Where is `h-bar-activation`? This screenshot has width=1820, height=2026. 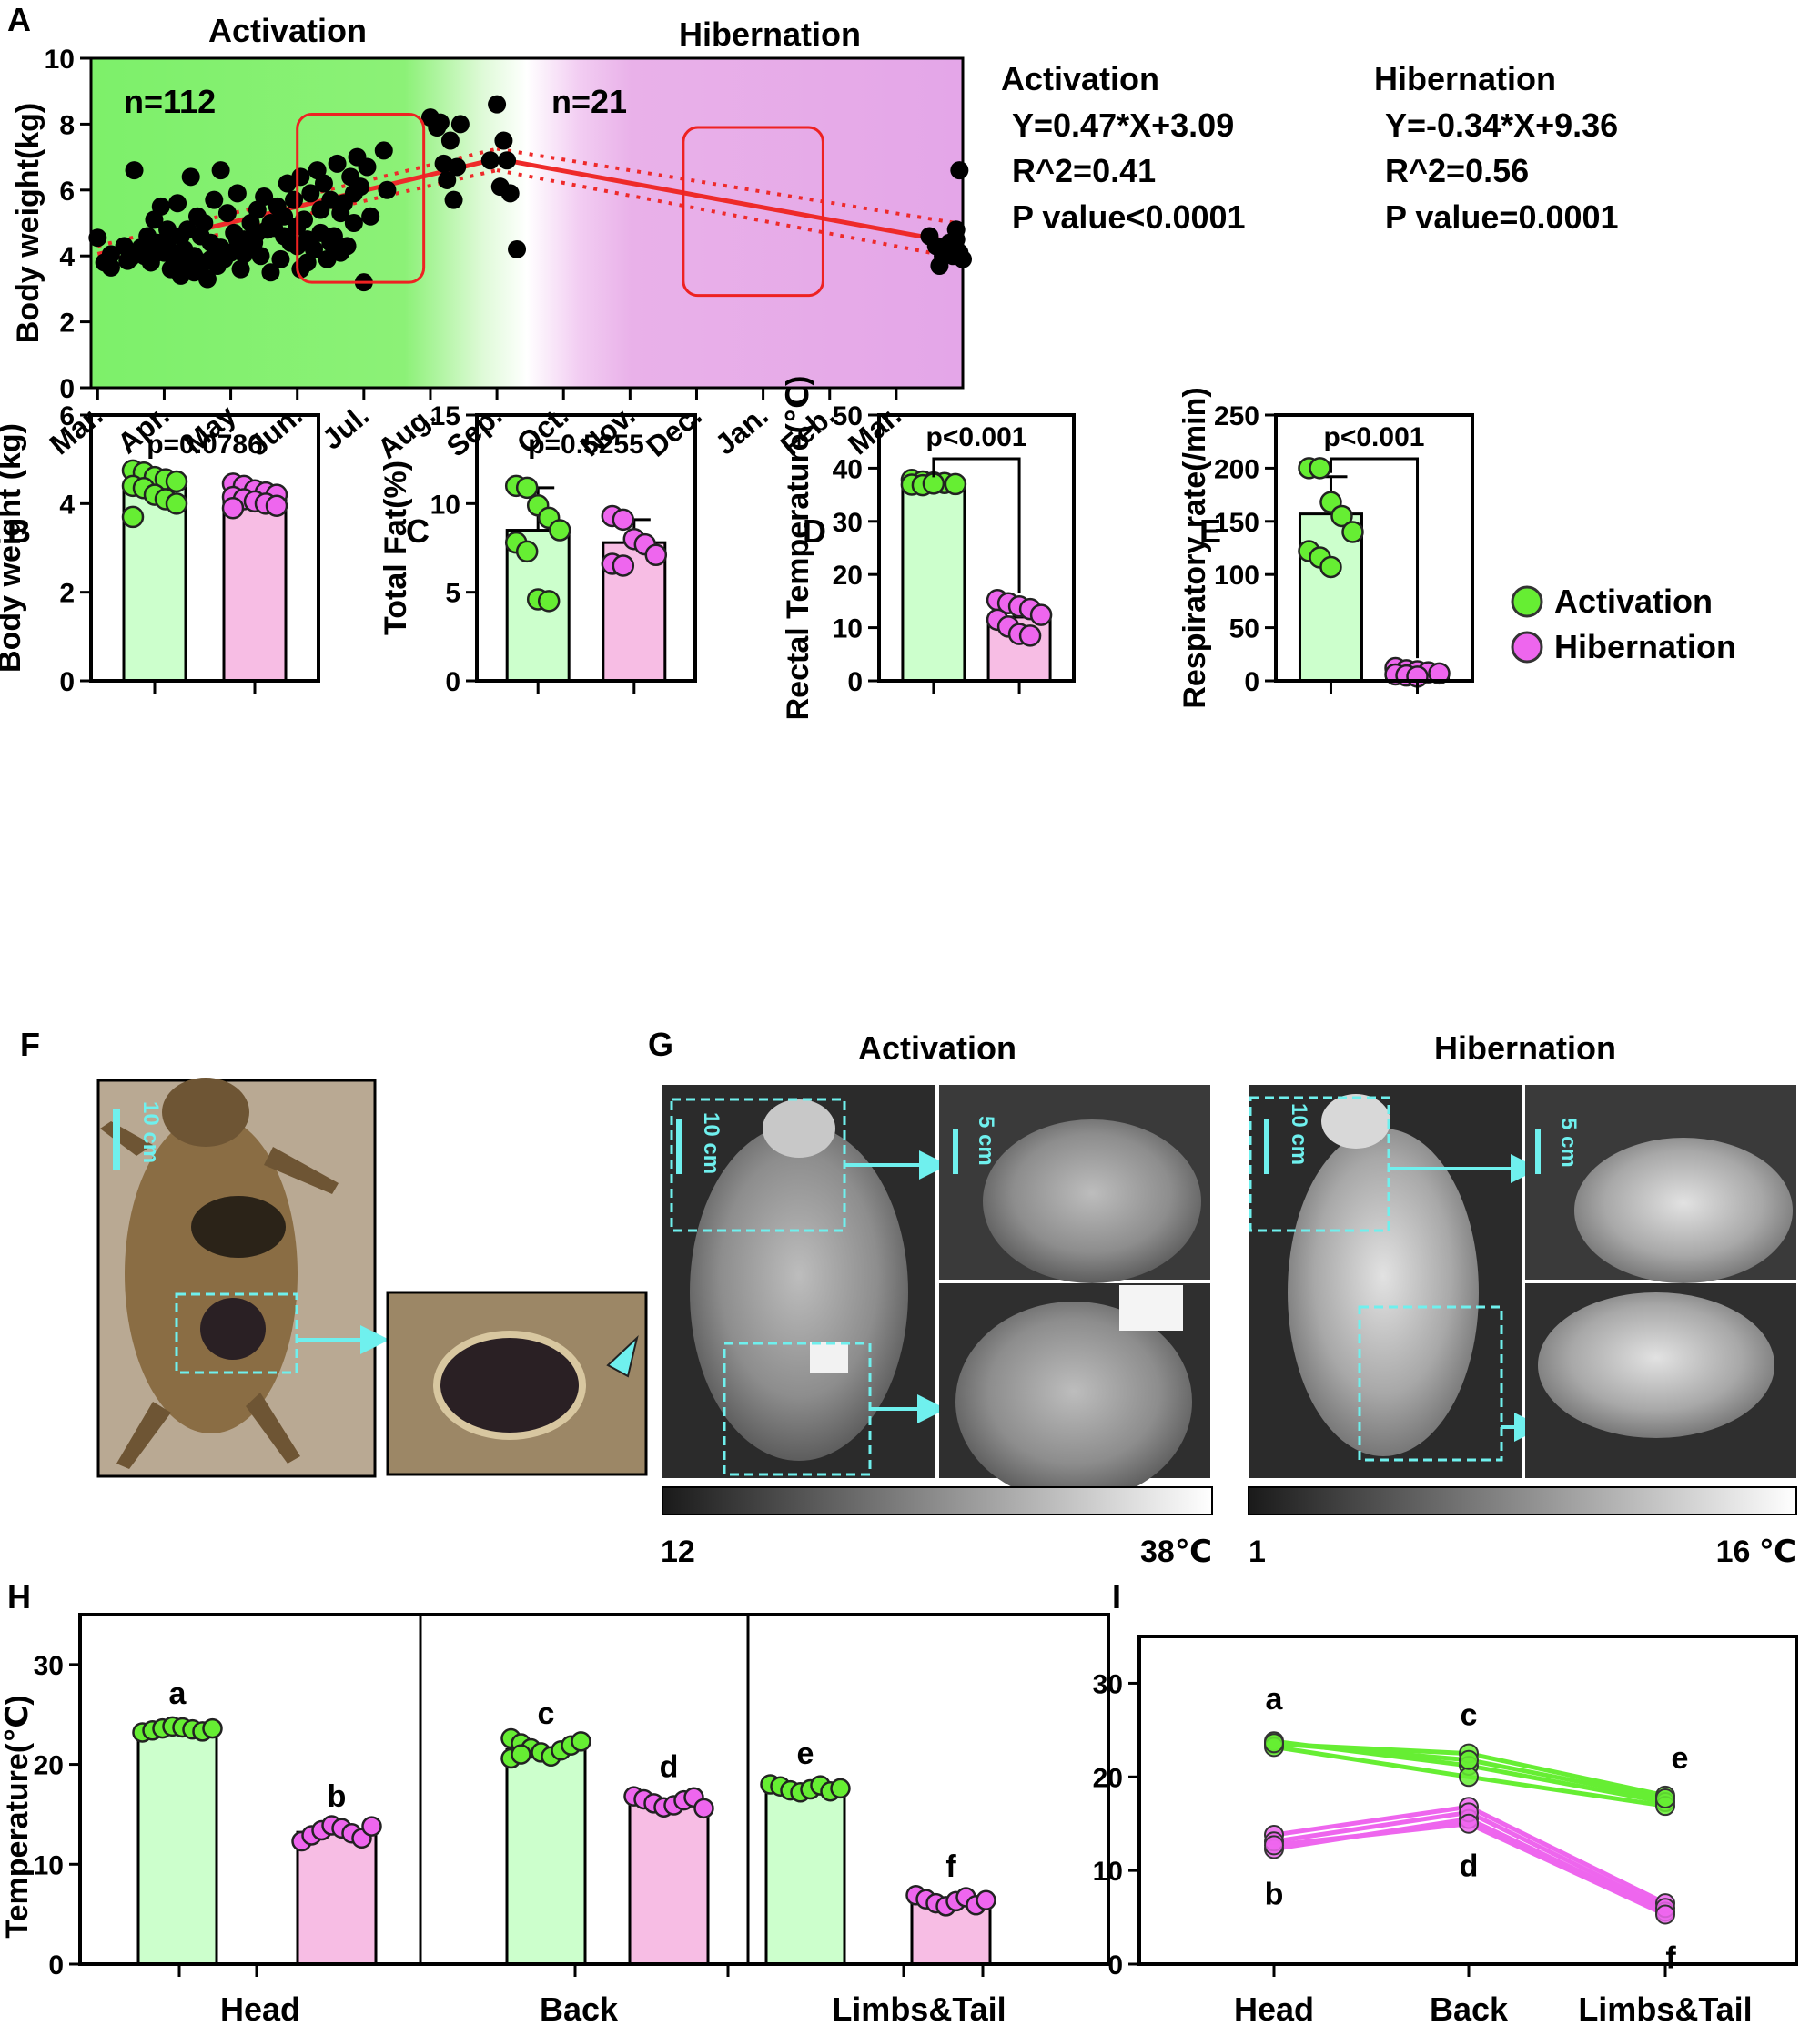
h-bar-activation is located at coordinates (805, 1877).